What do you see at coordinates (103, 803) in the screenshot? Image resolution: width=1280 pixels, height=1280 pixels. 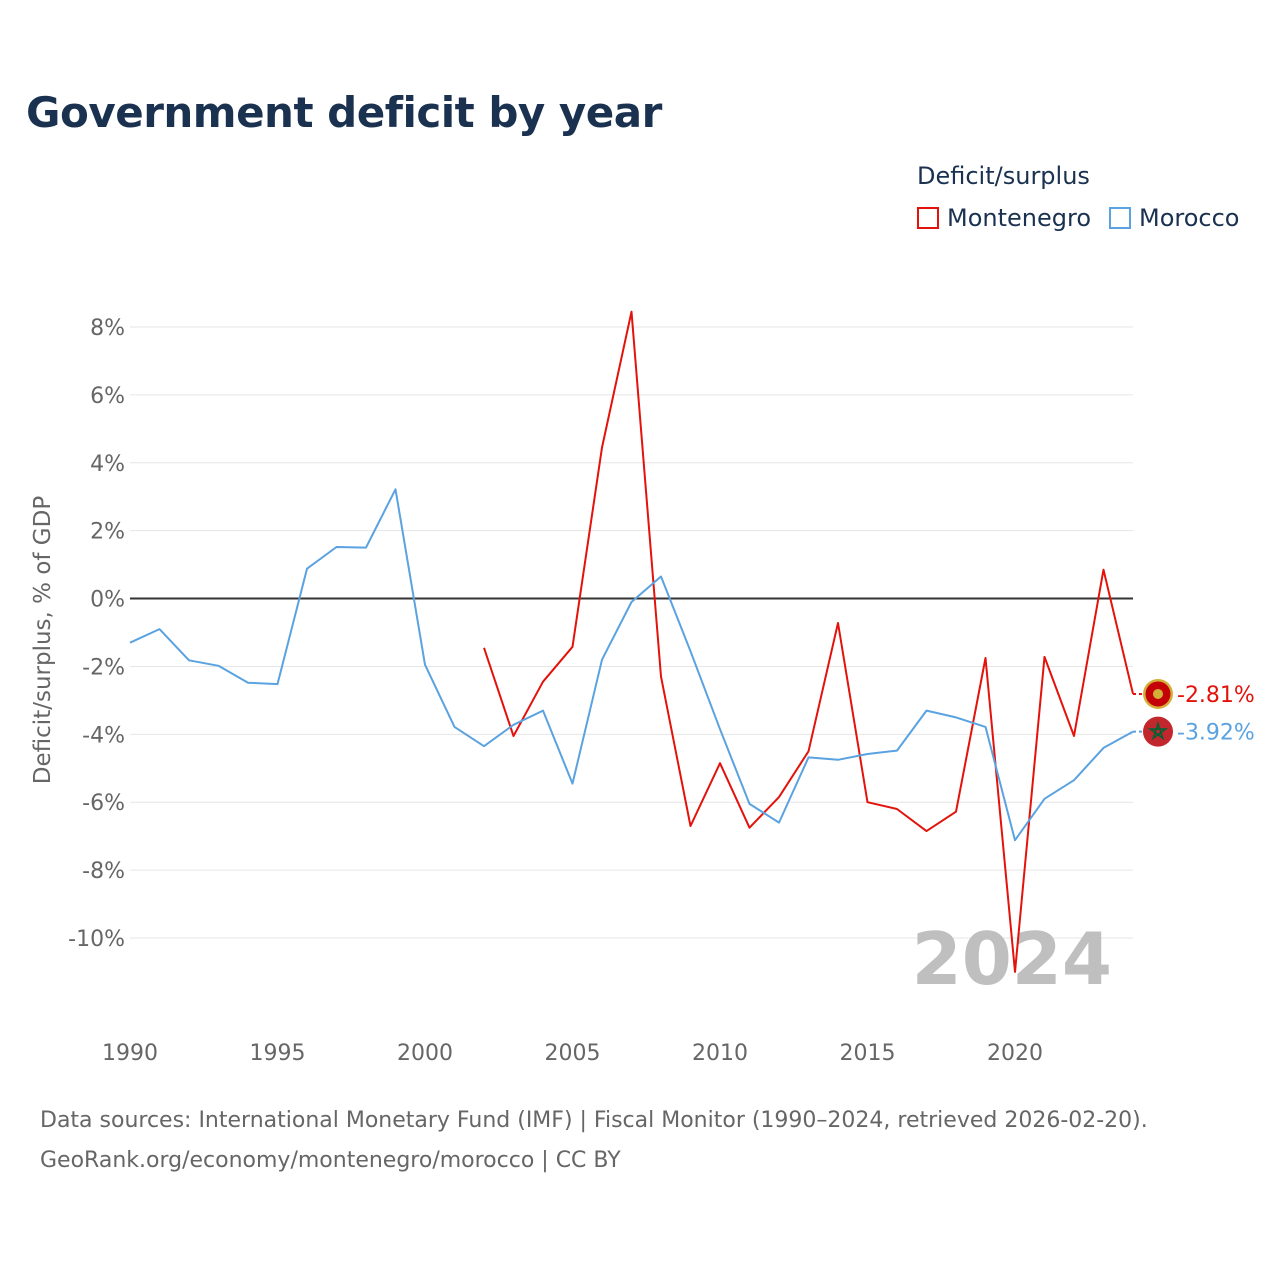 I see `y-tick-label: -6%` at bounding box center [103, 803].